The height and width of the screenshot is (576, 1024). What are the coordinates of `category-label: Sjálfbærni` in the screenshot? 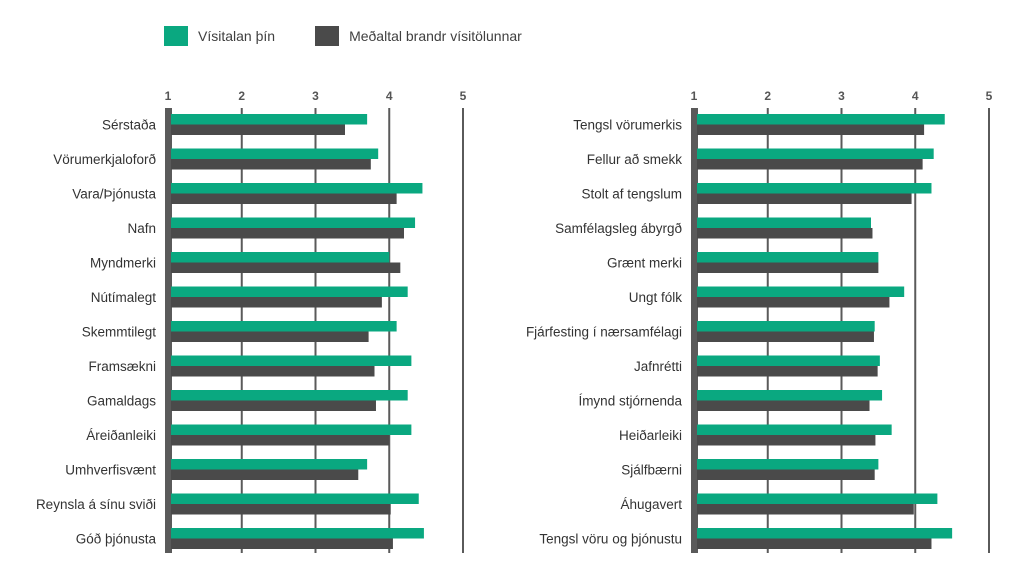 It's located at (651, 470).